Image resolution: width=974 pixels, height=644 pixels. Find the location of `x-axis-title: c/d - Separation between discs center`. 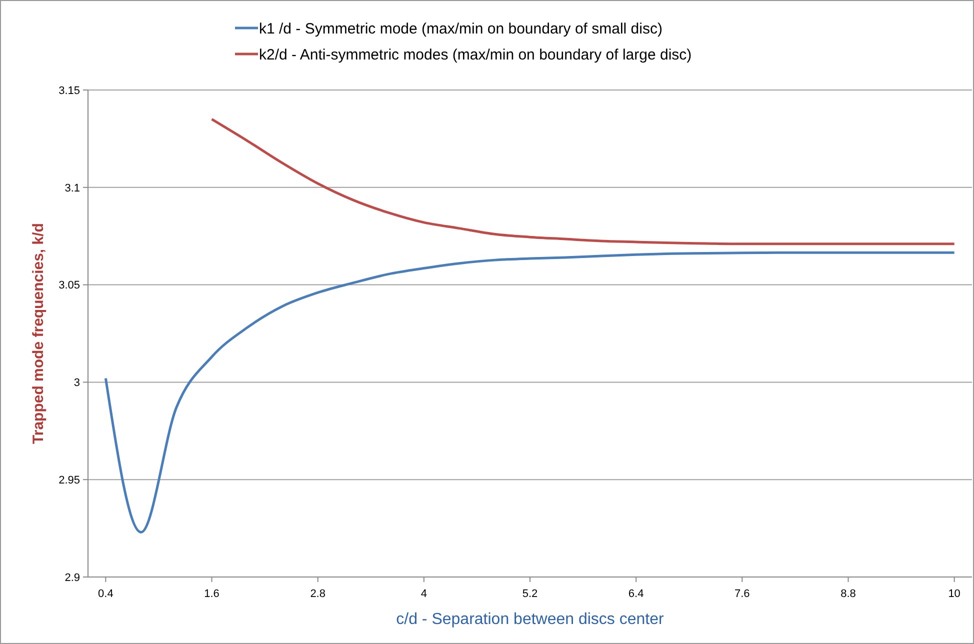

x-axis-title: c/d - Separation between discs center is located at coordinates (530, 619).